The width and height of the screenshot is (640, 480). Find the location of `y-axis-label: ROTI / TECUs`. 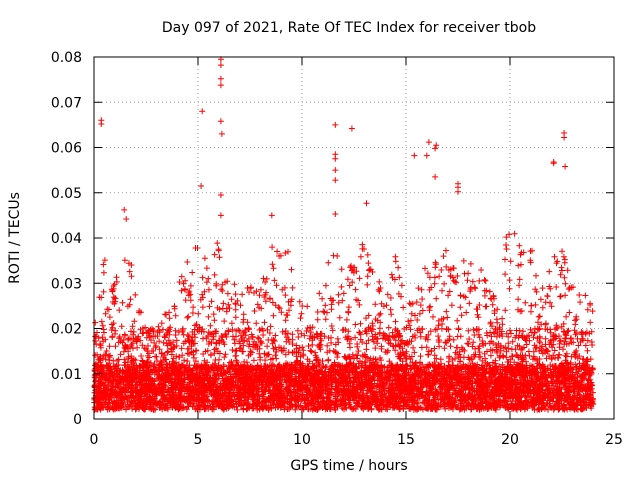

y-axis-label: ROTI / TECUs is located at coordinates (15, 238).